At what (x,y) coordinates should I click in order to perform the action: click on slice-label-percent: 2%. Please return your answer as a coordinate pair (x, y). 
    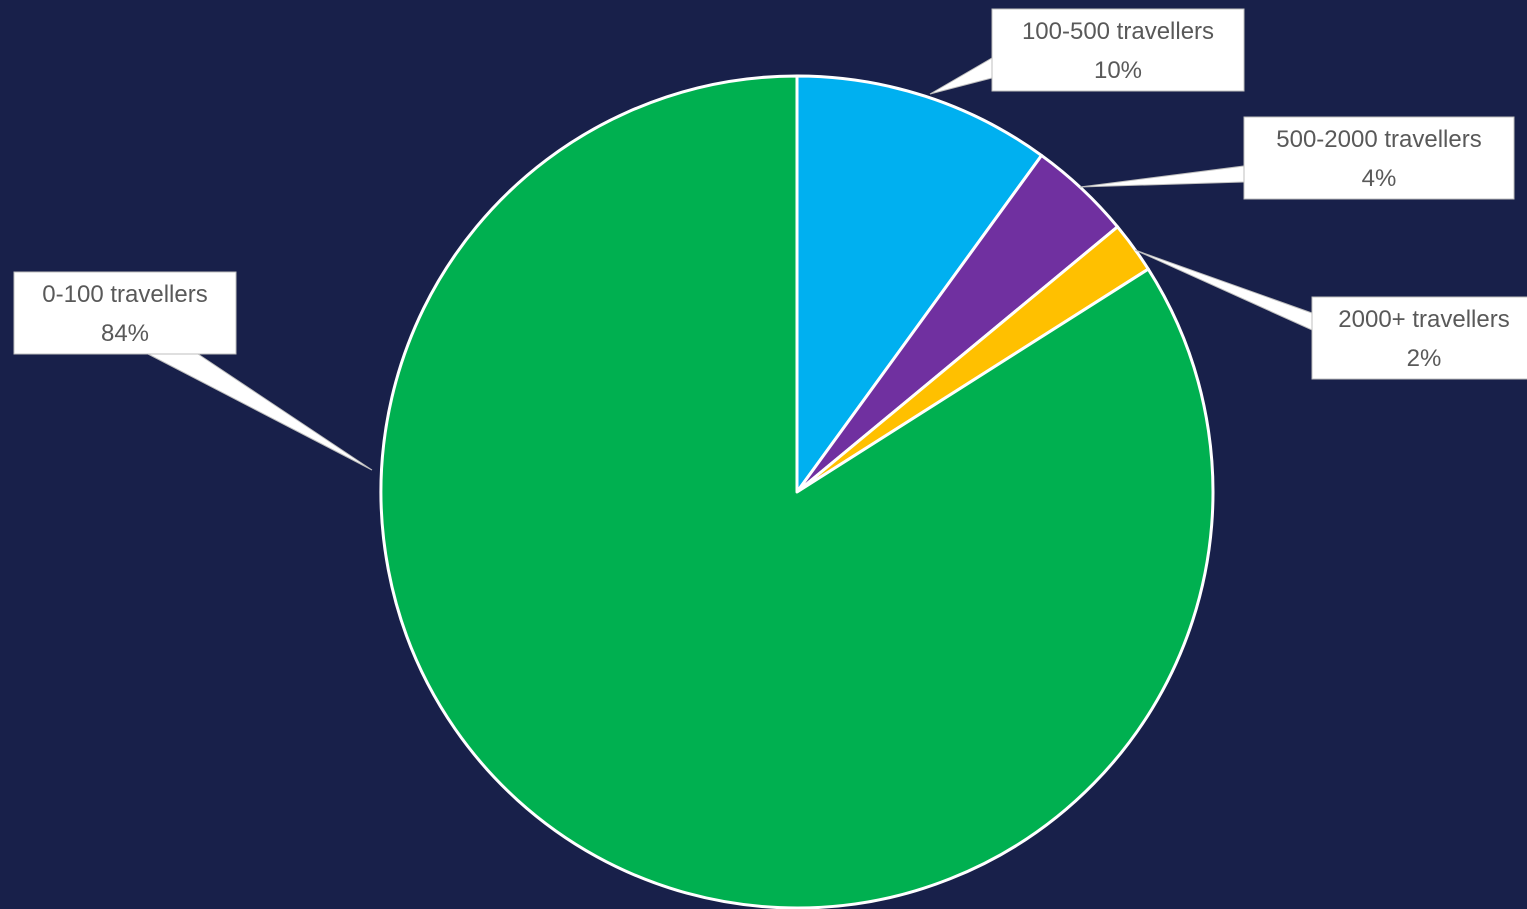
    Looking at the image, I should click on (1424, 358).